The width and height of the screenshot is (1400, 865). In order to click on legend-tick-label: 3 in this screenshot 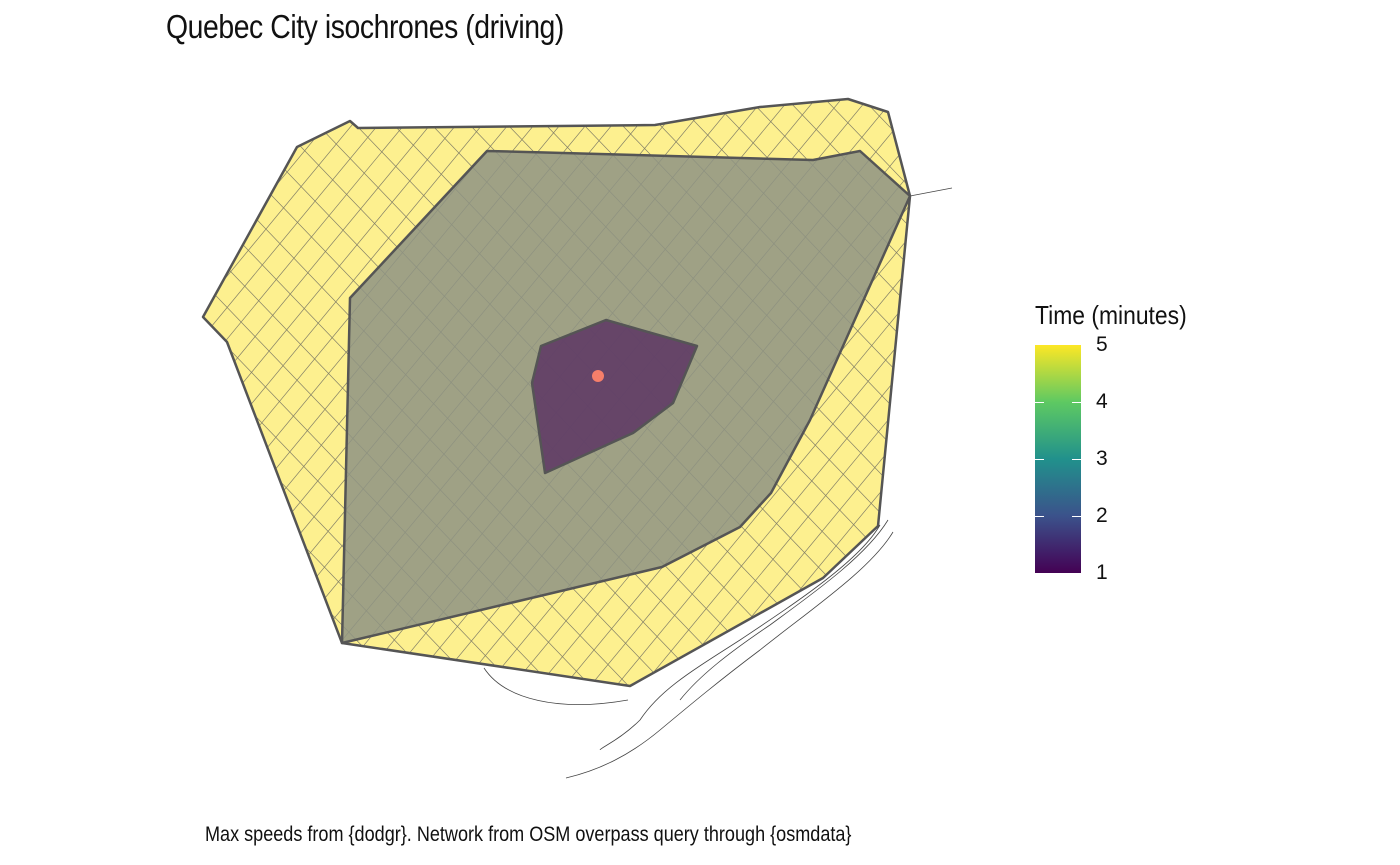, I will do `click(1102, 458)`.